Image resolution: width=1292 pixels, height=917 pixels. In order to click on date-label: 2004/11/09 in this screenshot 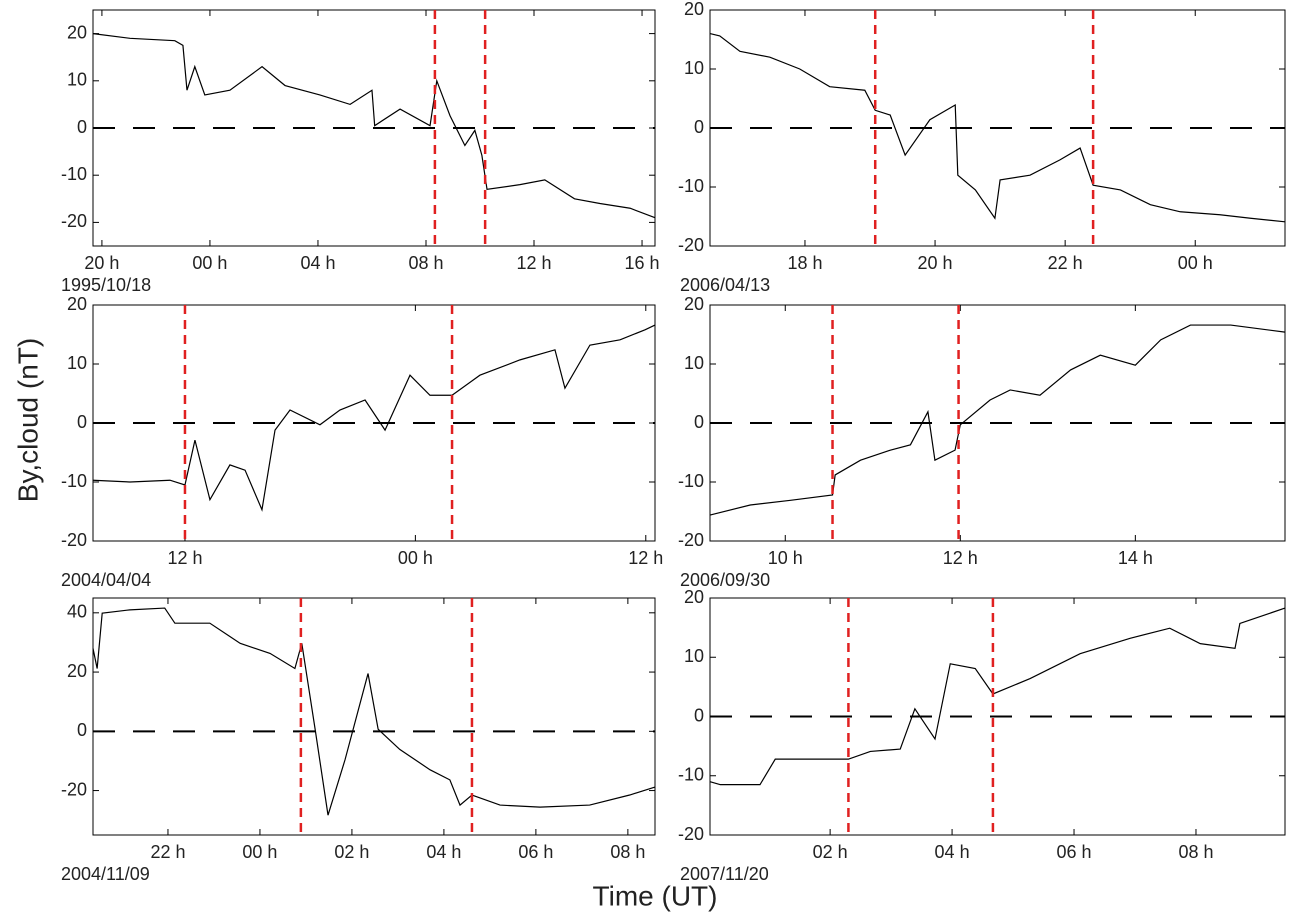, I will do `click(105, 874)`.